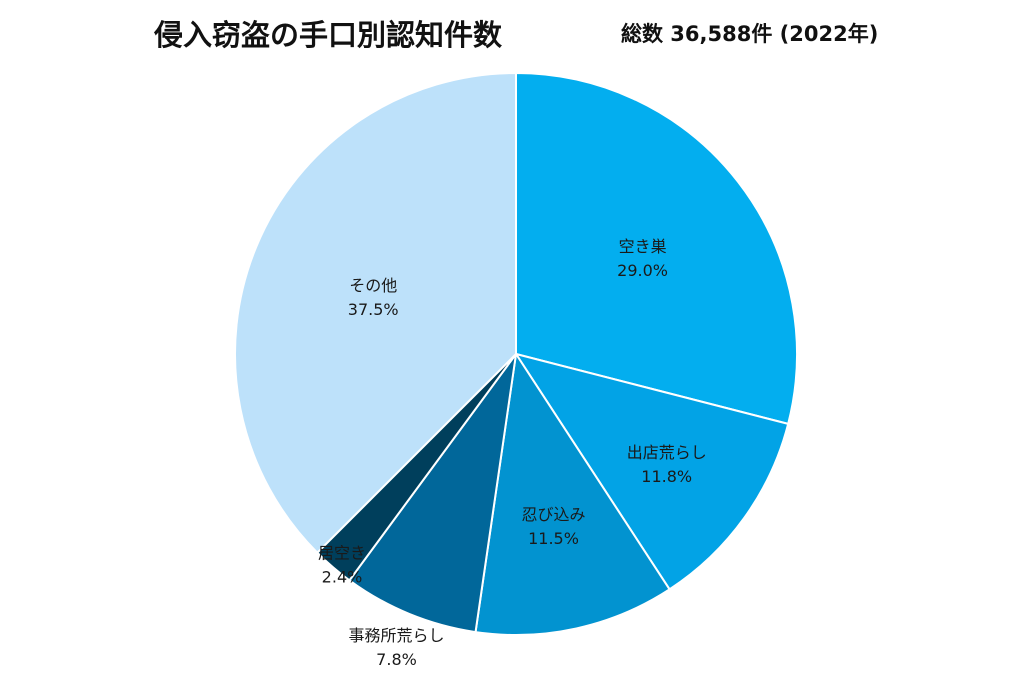 The width and height of the screenshot is (1024, 683). What do you see at coordinates (328, 35) in the screenshot?
I see `chart-title: 侵入窃盗の手口別認知件数` at bounding box center [328, 35].